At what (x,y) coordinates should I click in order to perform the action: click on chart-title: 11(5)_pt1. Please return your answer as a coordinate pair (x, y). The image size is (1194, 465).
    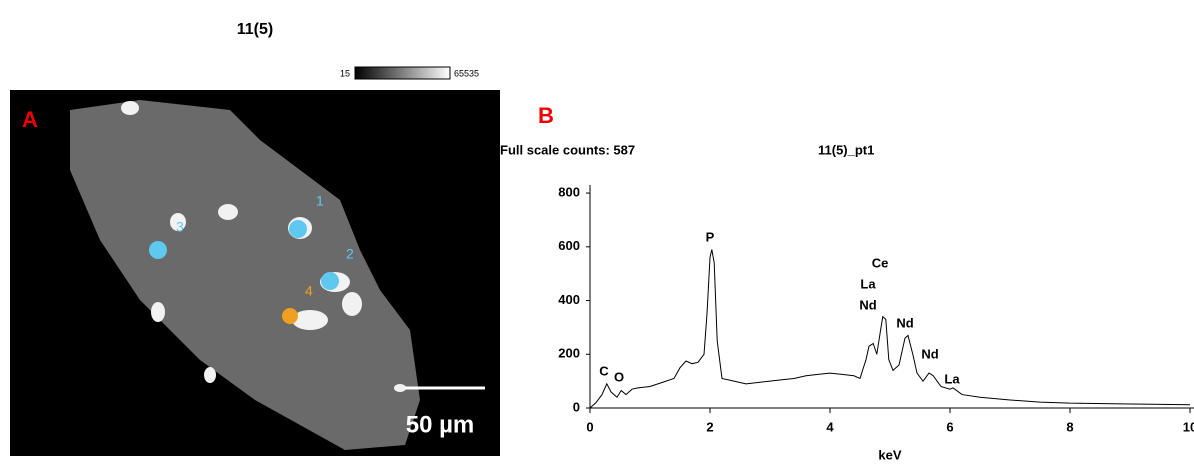
    Looking at the image, I should click on (846, 149).